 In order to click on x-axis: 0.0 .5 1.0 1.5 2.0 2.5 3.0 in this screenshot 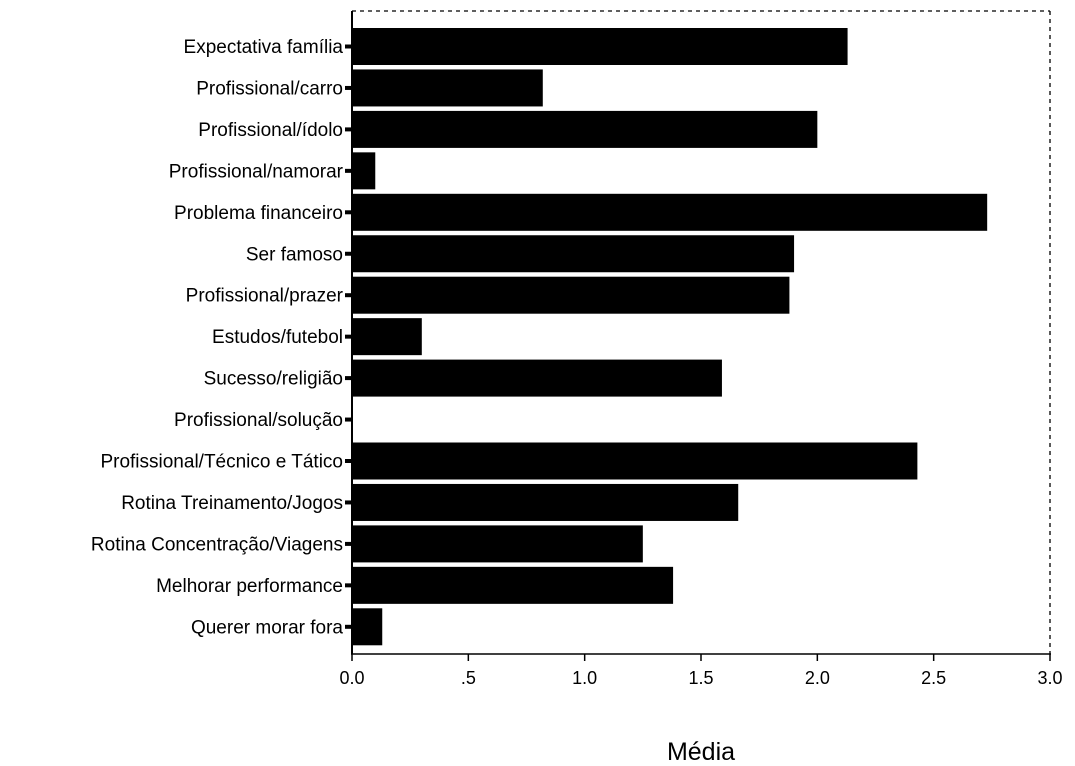, I will do `click(701, 670)`.